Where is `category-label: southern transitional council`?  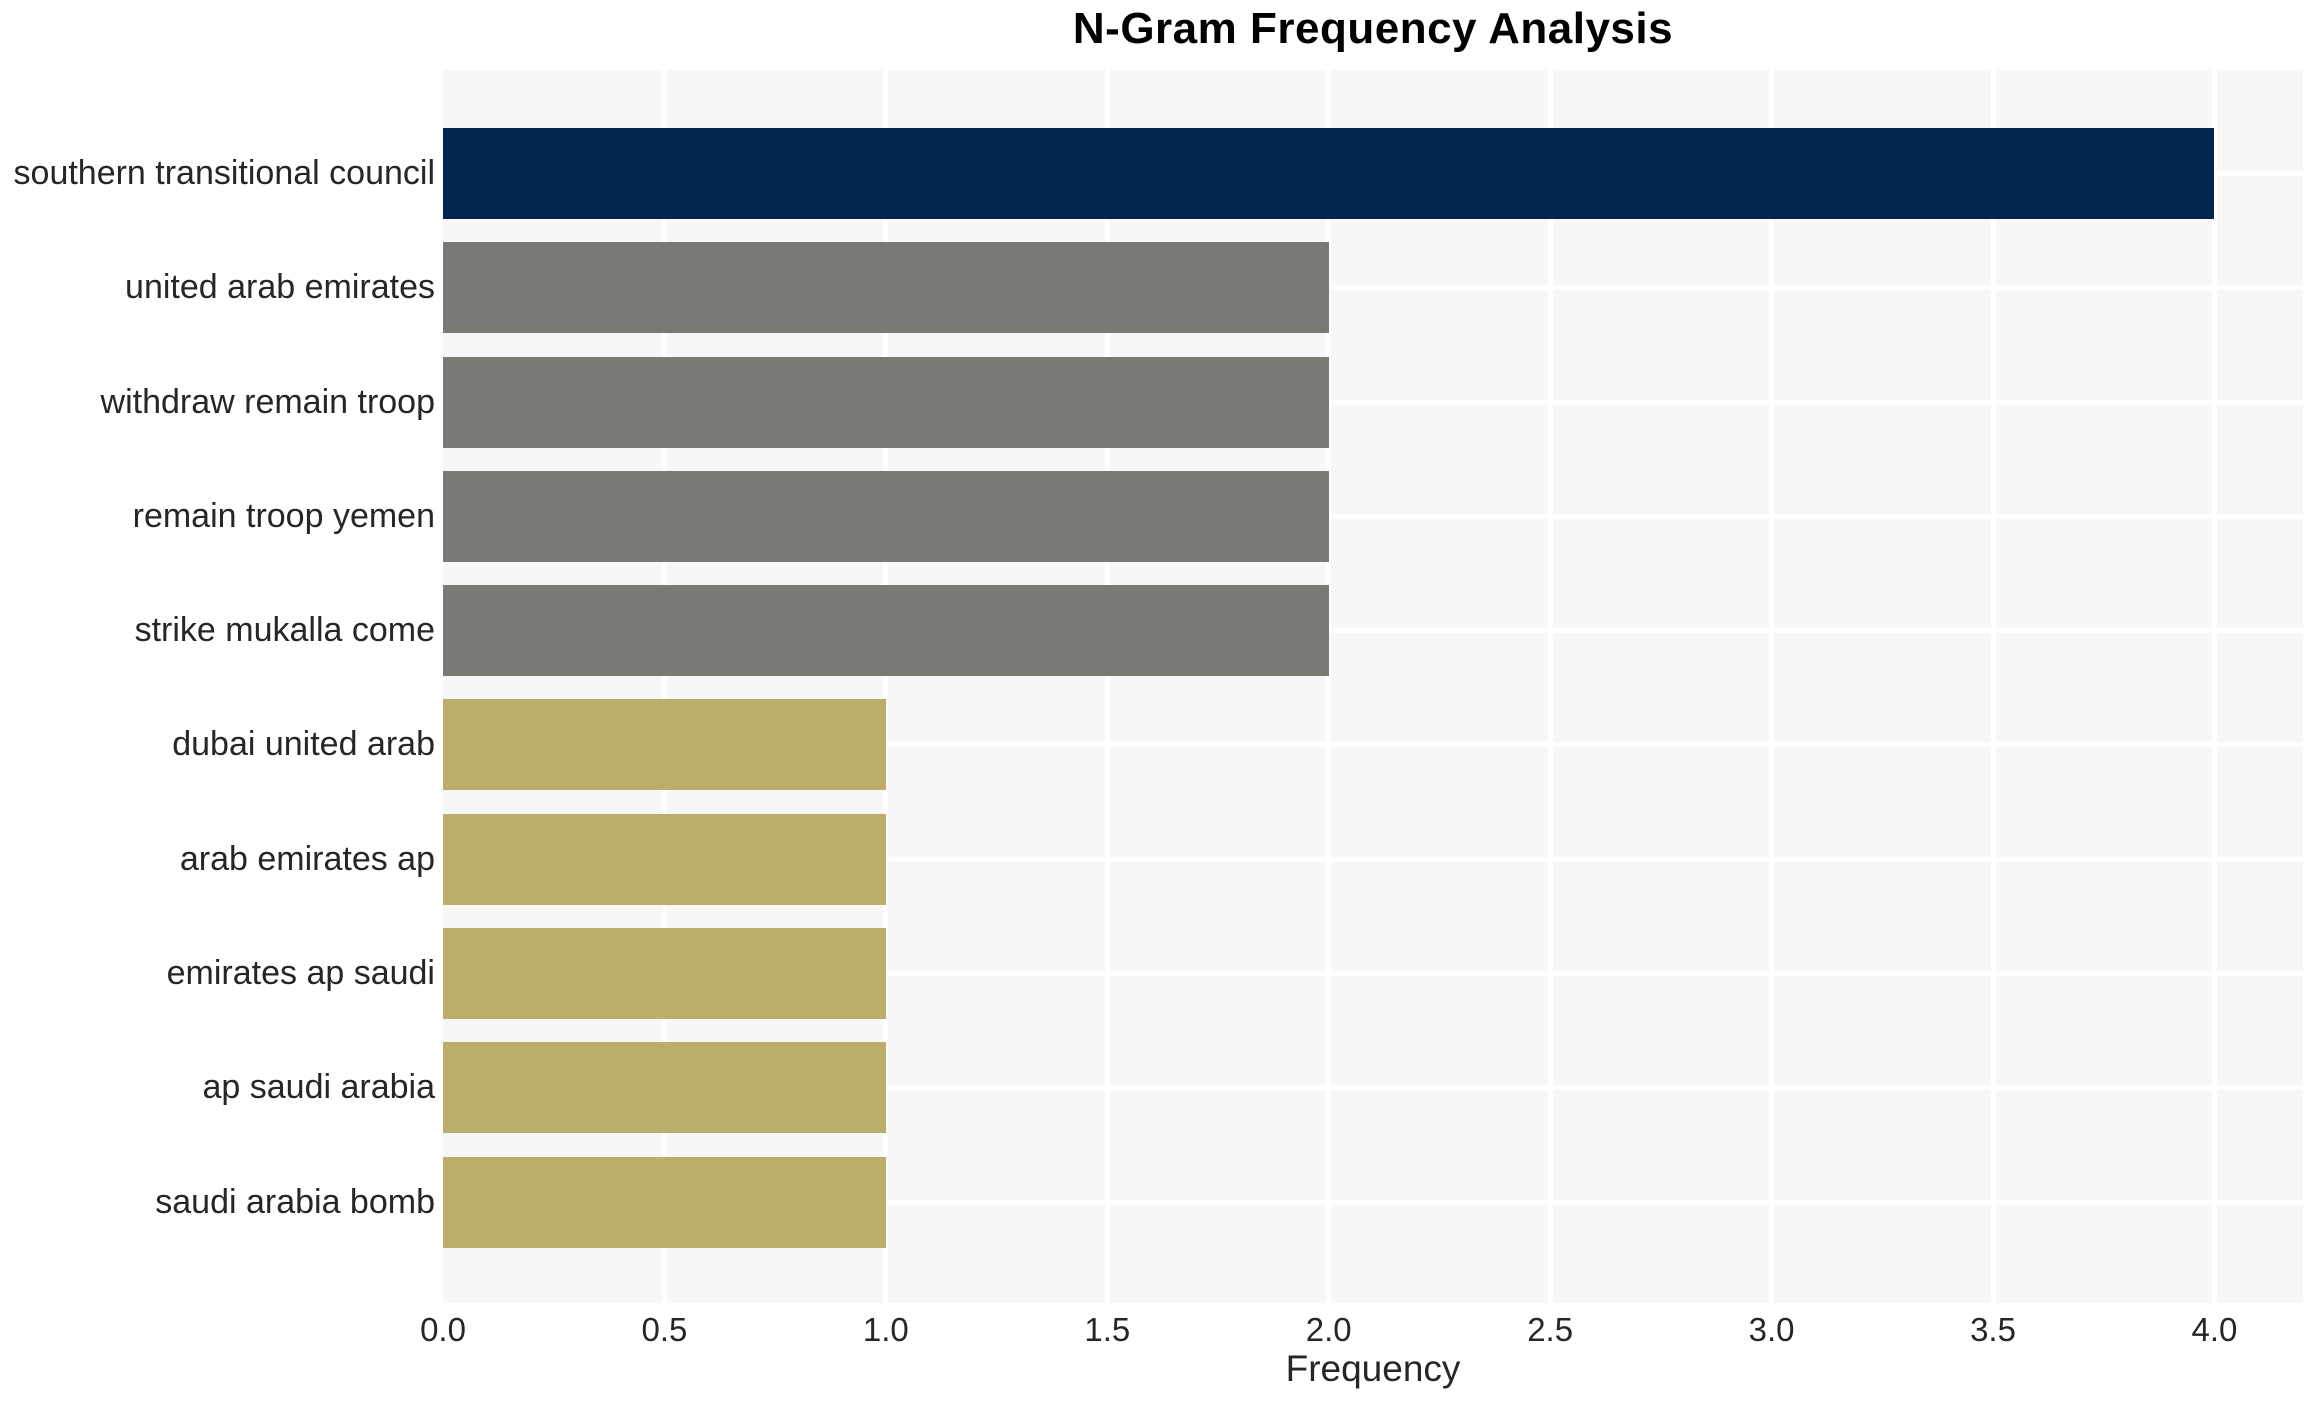 category-label: southern transitional council is located at coordinates (224, 172).